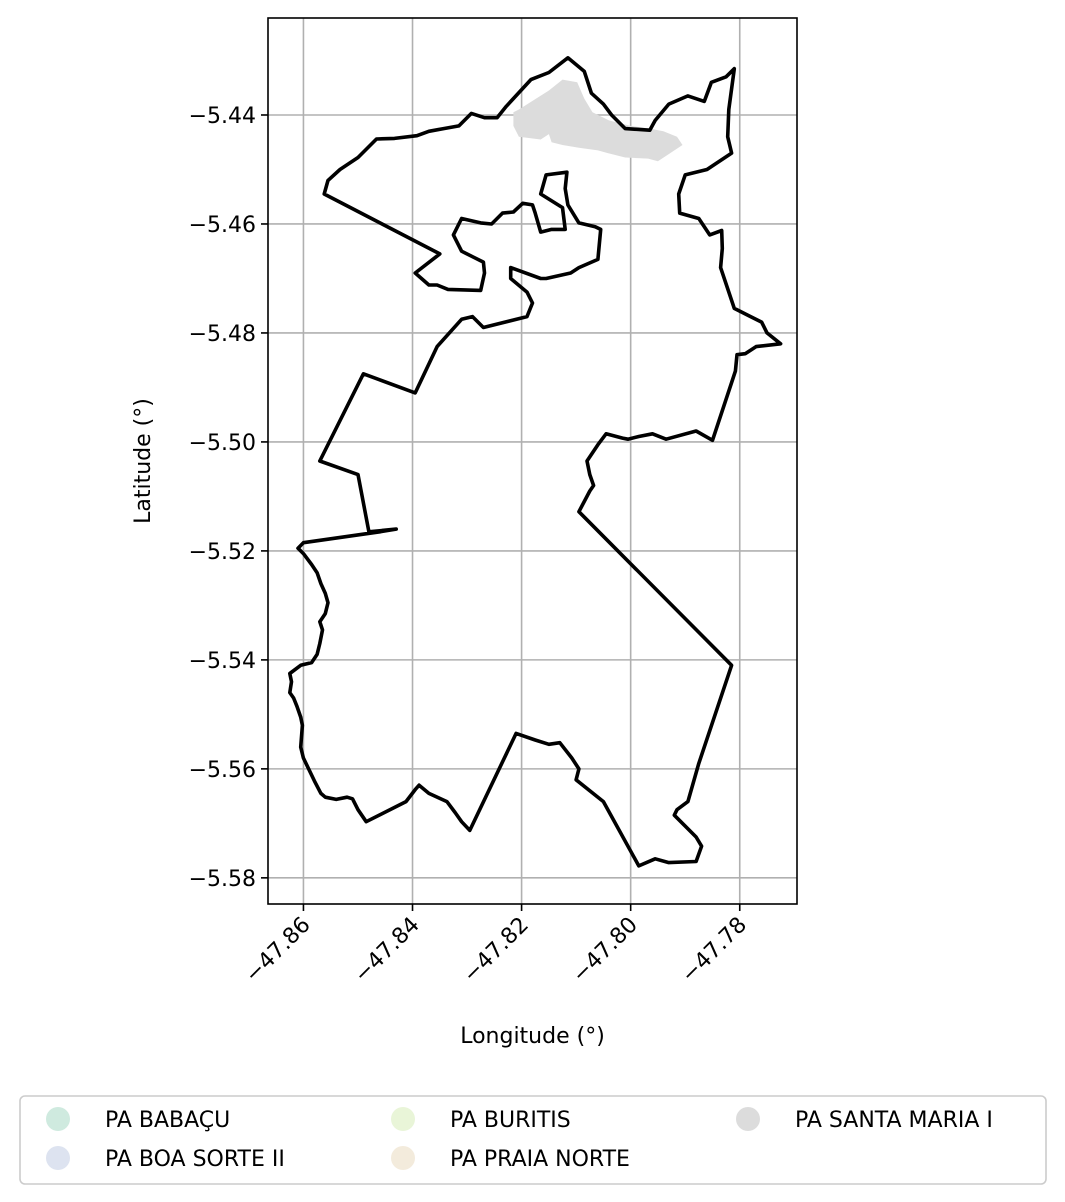 This screenshot has height=1202, width=1065. I want to click on legend-label: PA BABAÇU, so click(167, 1120).